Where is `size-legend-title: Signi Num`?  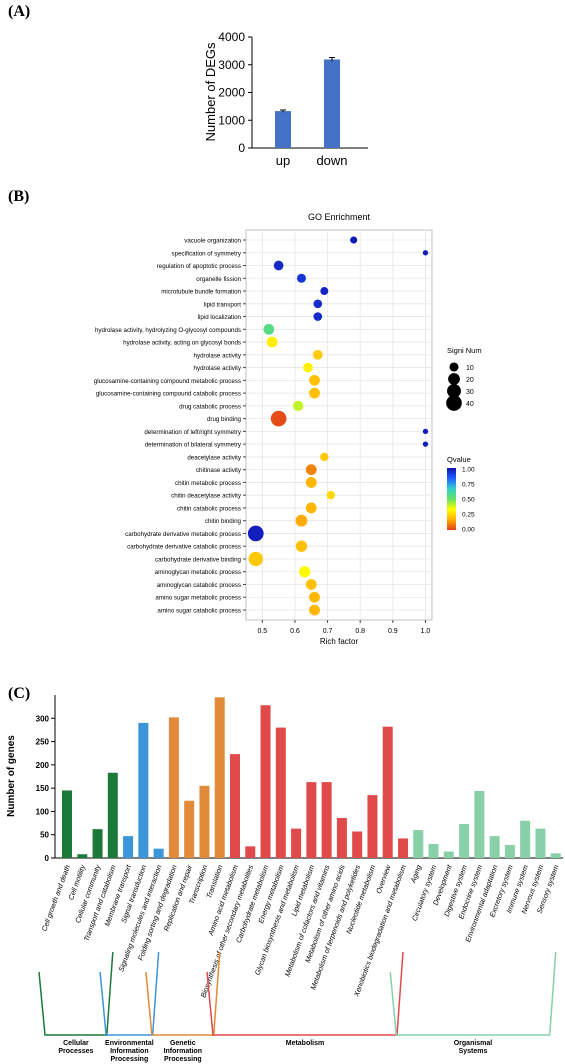
size-legend-title: Signi Num is located at coordinates (464, 350).